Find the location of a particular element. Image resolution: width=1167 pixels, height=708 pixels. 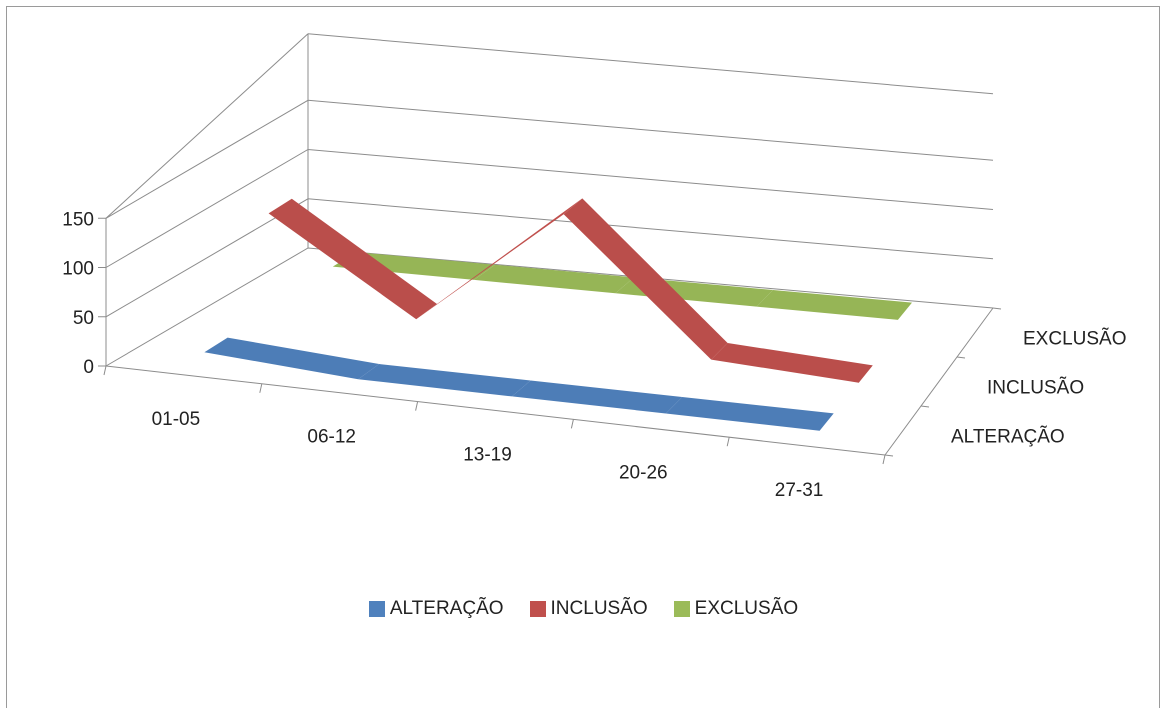

y-tick-label: 150 is located at coordinates (78, 219).